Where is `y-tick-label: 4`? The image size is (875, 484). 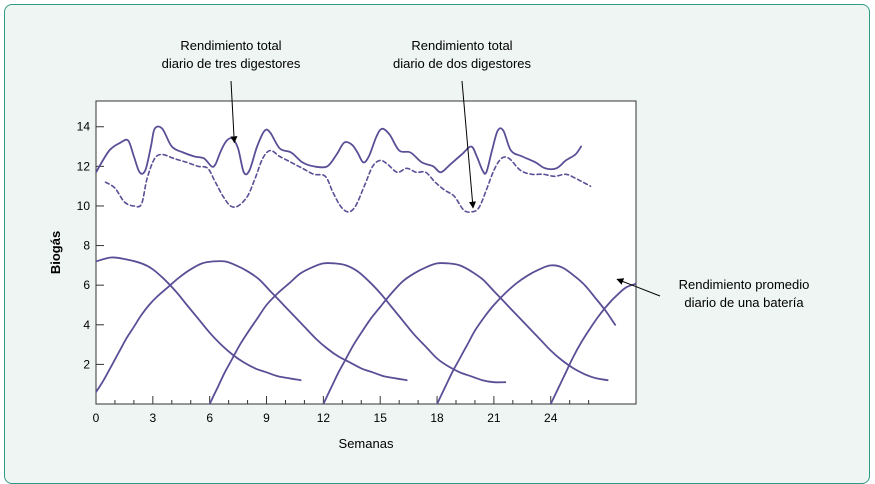 y-tick-label: 4 is located at coordinates (86, 325).